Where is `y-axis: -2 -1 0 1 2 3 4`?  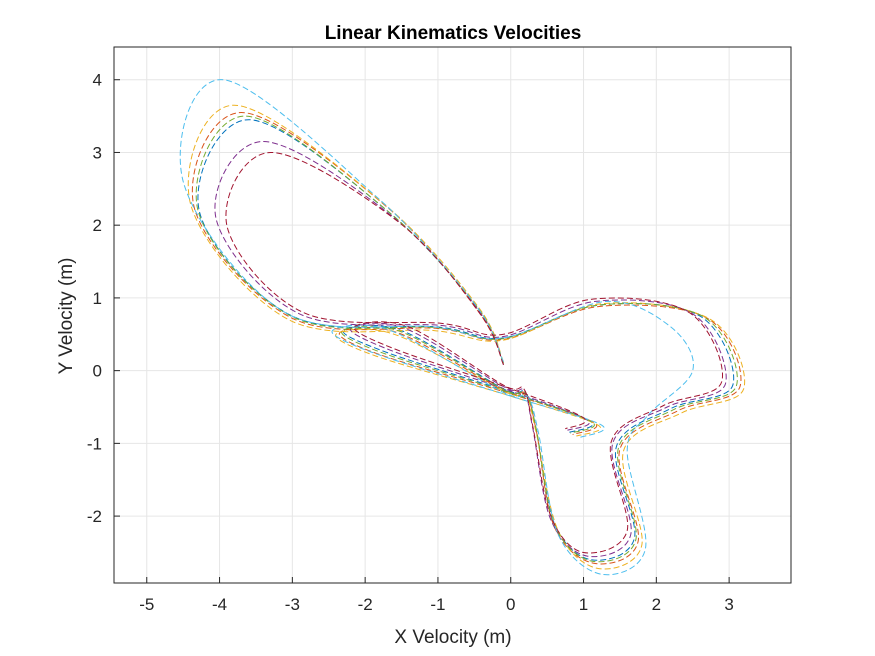 y-axis: -2 -1 0 1 2 3 4 is located at coordinates (103, 298).